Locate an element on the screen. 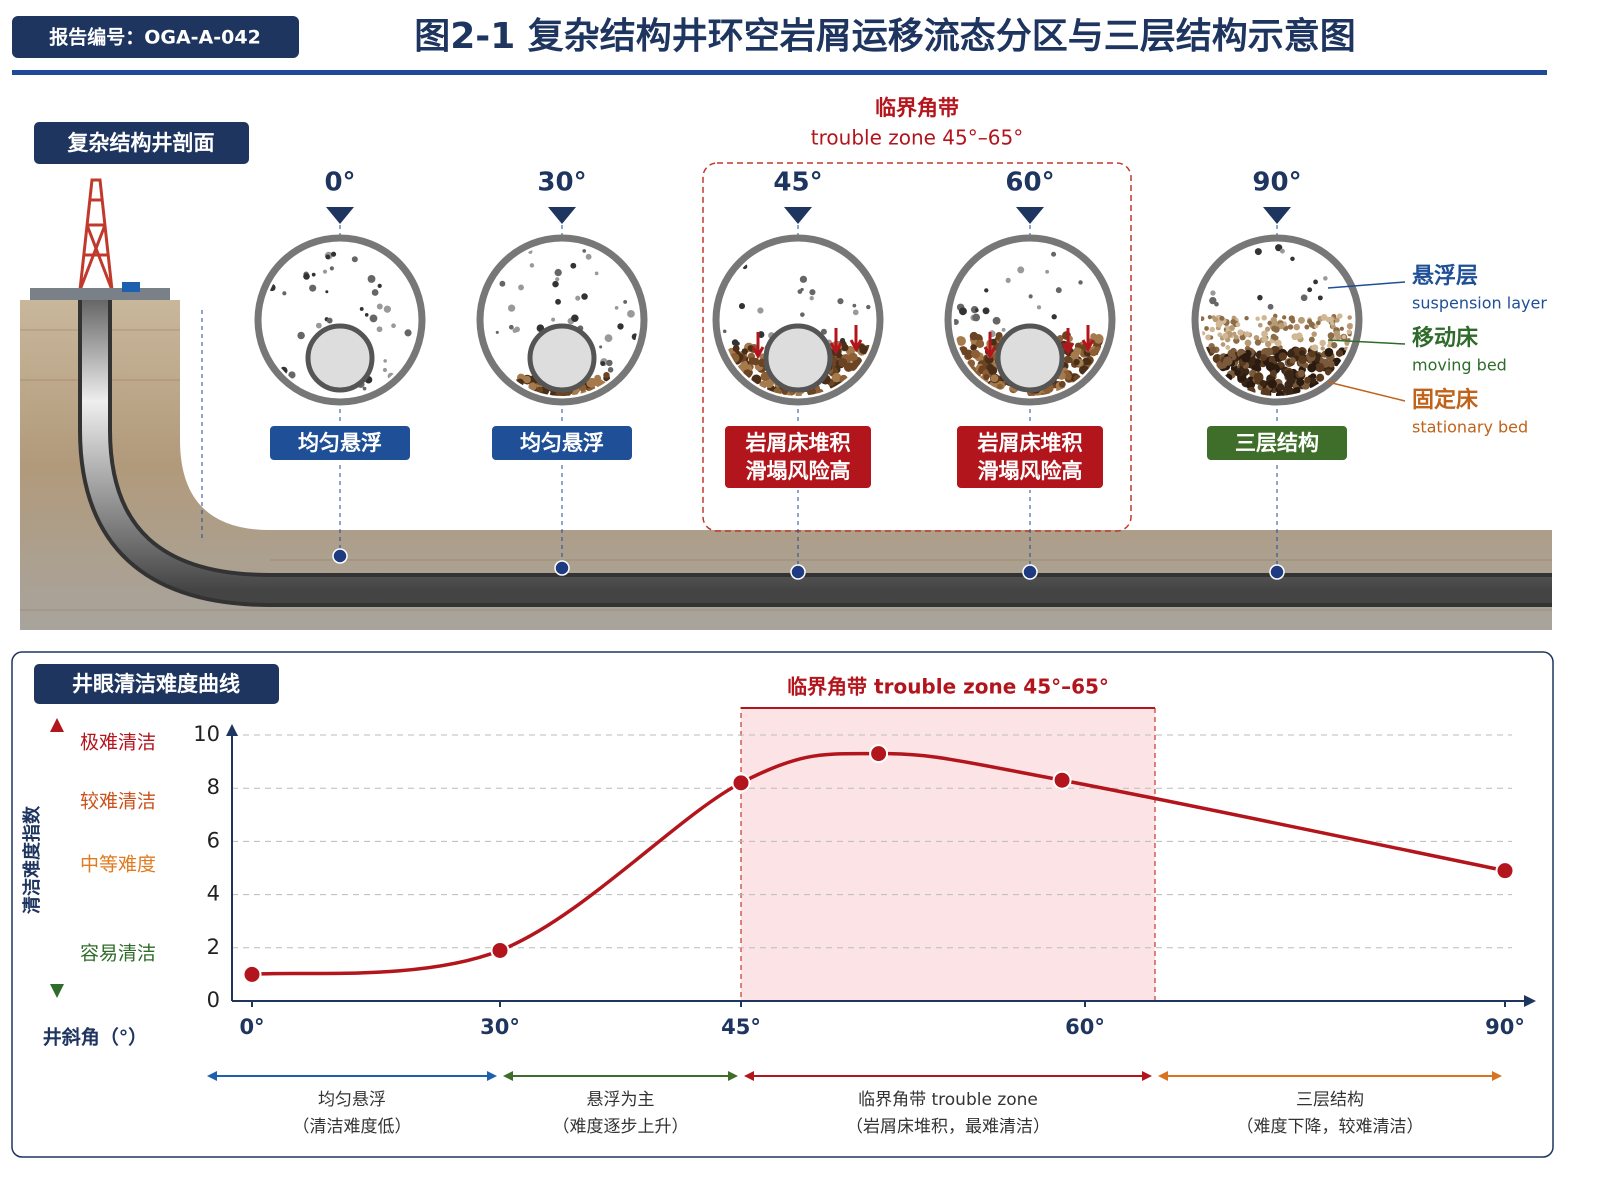  legend-name-en: moving bed is located at coordinates (1459, 365).